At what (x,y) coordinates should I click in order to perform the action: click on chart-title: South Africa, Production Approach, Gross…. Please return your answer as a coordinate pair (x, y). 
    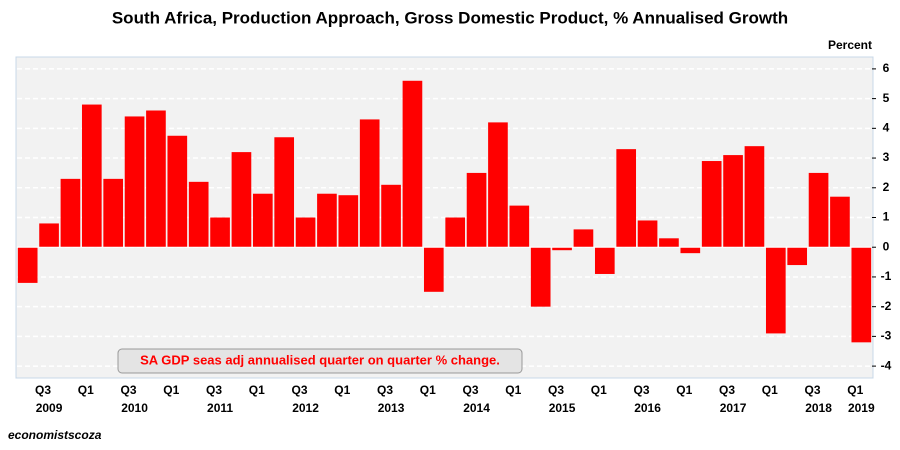
    Looking at the image, I should click on (450, 17).